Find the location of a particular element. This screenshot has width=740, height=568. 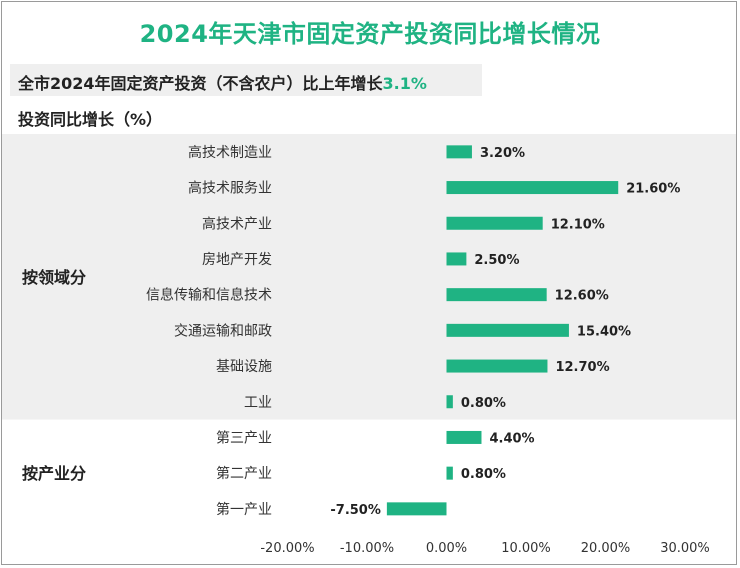

chart-title: 2024年天津市固定资产投资同比增长情况 is located at coordinates (370, 34).